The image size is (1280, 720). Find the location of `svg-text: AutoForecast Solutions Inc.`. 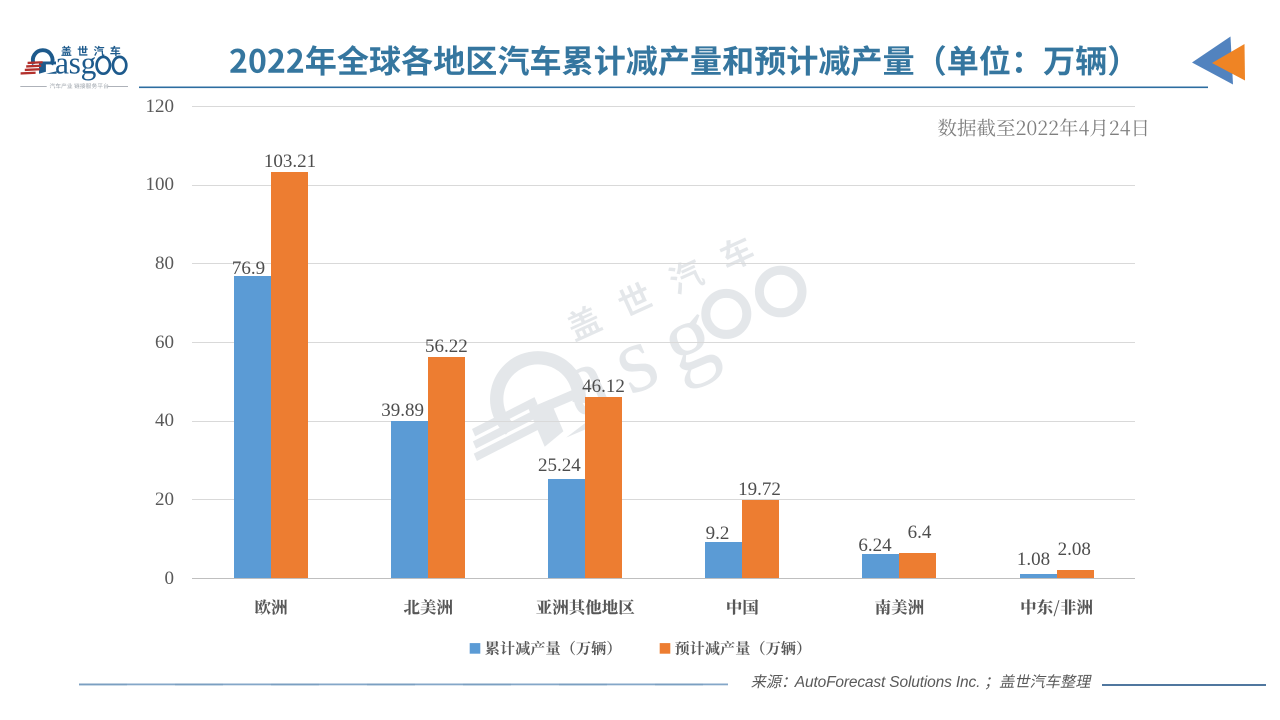

svg-text: AutoForecast Solutions Inc. is located at coordinates (887, 682).